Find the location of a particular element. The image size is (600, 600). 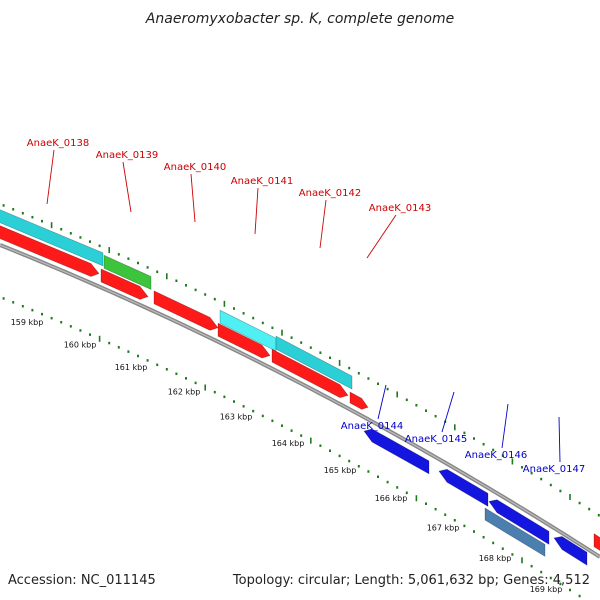

gene-label: AnaeK_0142 is located at coordinates (330, 193).